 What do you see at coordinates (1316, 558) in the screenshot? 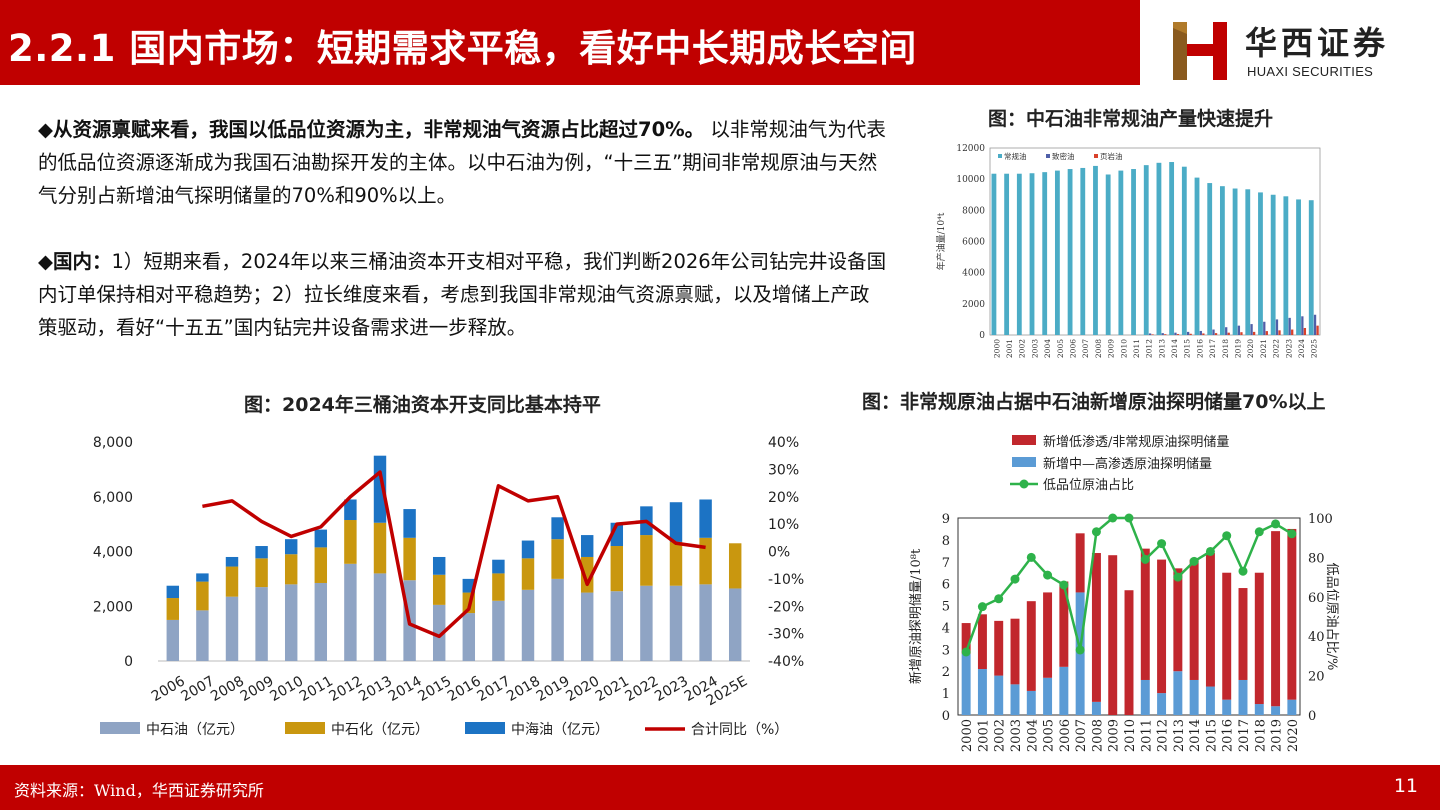
I see `y2-tick-label: 80` at bounding box center [1316, 558].